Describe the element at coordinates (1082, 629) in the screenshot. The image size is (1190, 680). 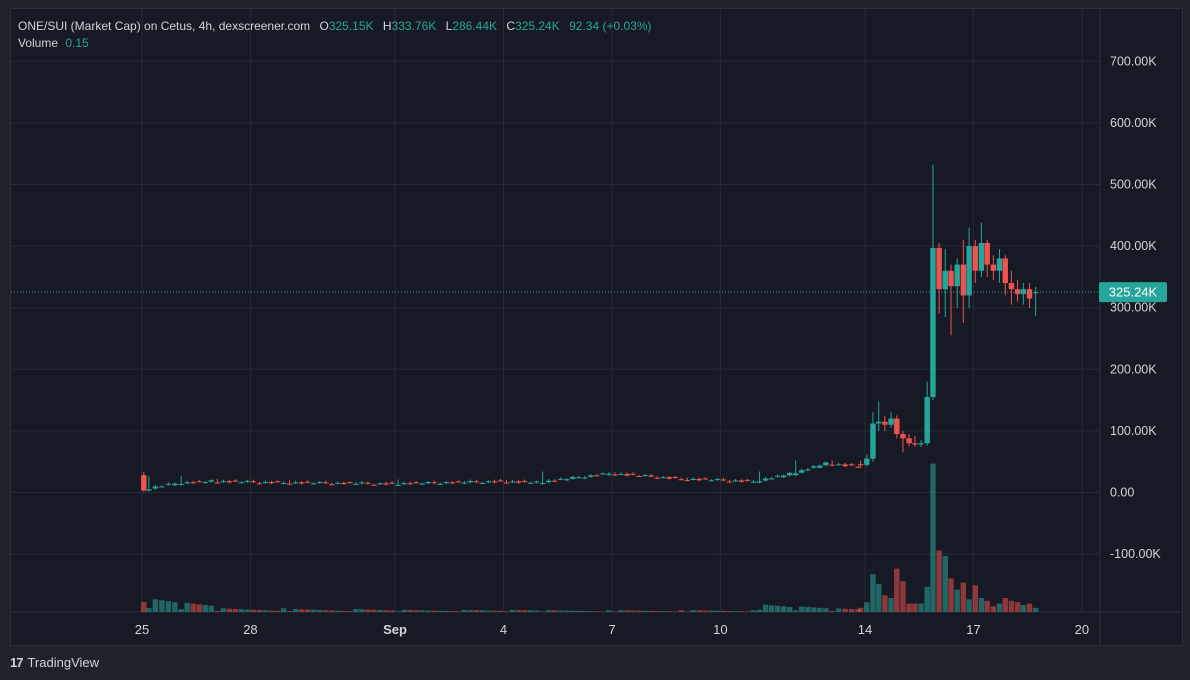
I see `x-tick-label: 20` at that location.